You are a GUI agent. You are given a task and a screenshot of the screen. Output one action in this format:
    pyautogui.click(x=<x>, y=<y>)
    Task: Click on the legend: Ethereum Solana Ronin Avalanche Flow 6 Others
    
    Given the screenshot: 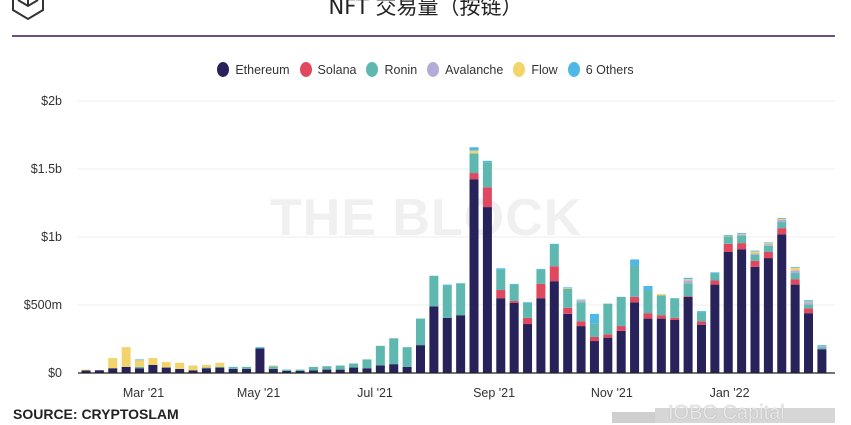 What is the action you would take?
    pyautogui.click(x=425, y=69)
    